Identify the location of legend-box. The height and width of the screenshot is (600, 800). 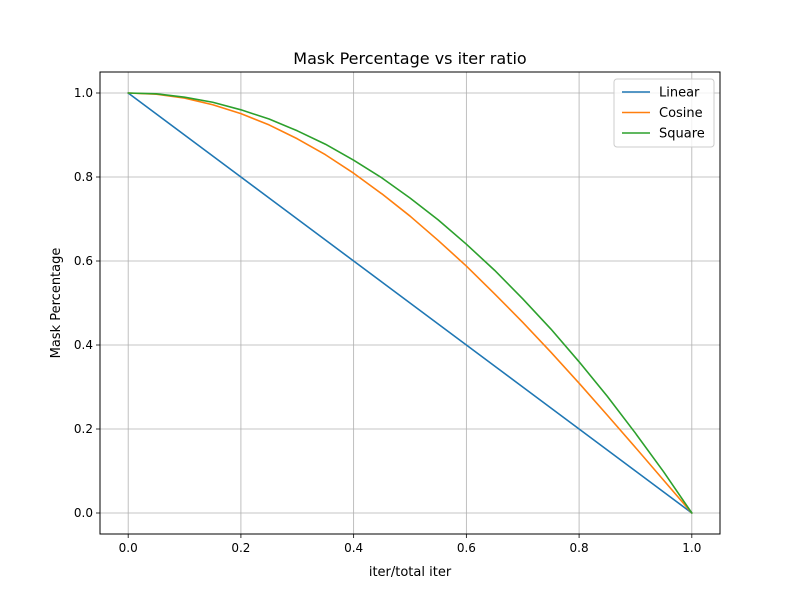
(664, 113).